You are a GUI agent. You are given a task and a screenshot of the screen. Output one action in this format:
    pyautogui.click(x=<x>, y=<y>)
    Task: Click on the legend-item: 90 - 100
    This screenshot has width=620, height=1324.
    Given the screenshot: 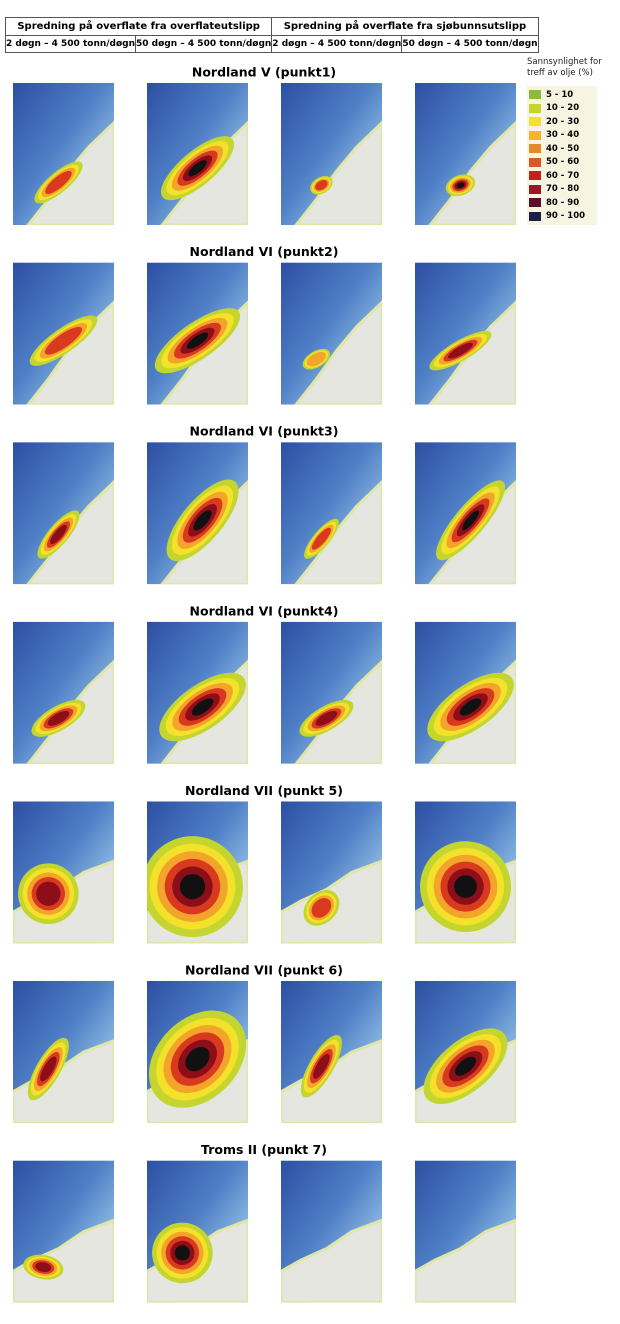 What is the action you would take?
    pyautogui.click(x=562, y=217)
    